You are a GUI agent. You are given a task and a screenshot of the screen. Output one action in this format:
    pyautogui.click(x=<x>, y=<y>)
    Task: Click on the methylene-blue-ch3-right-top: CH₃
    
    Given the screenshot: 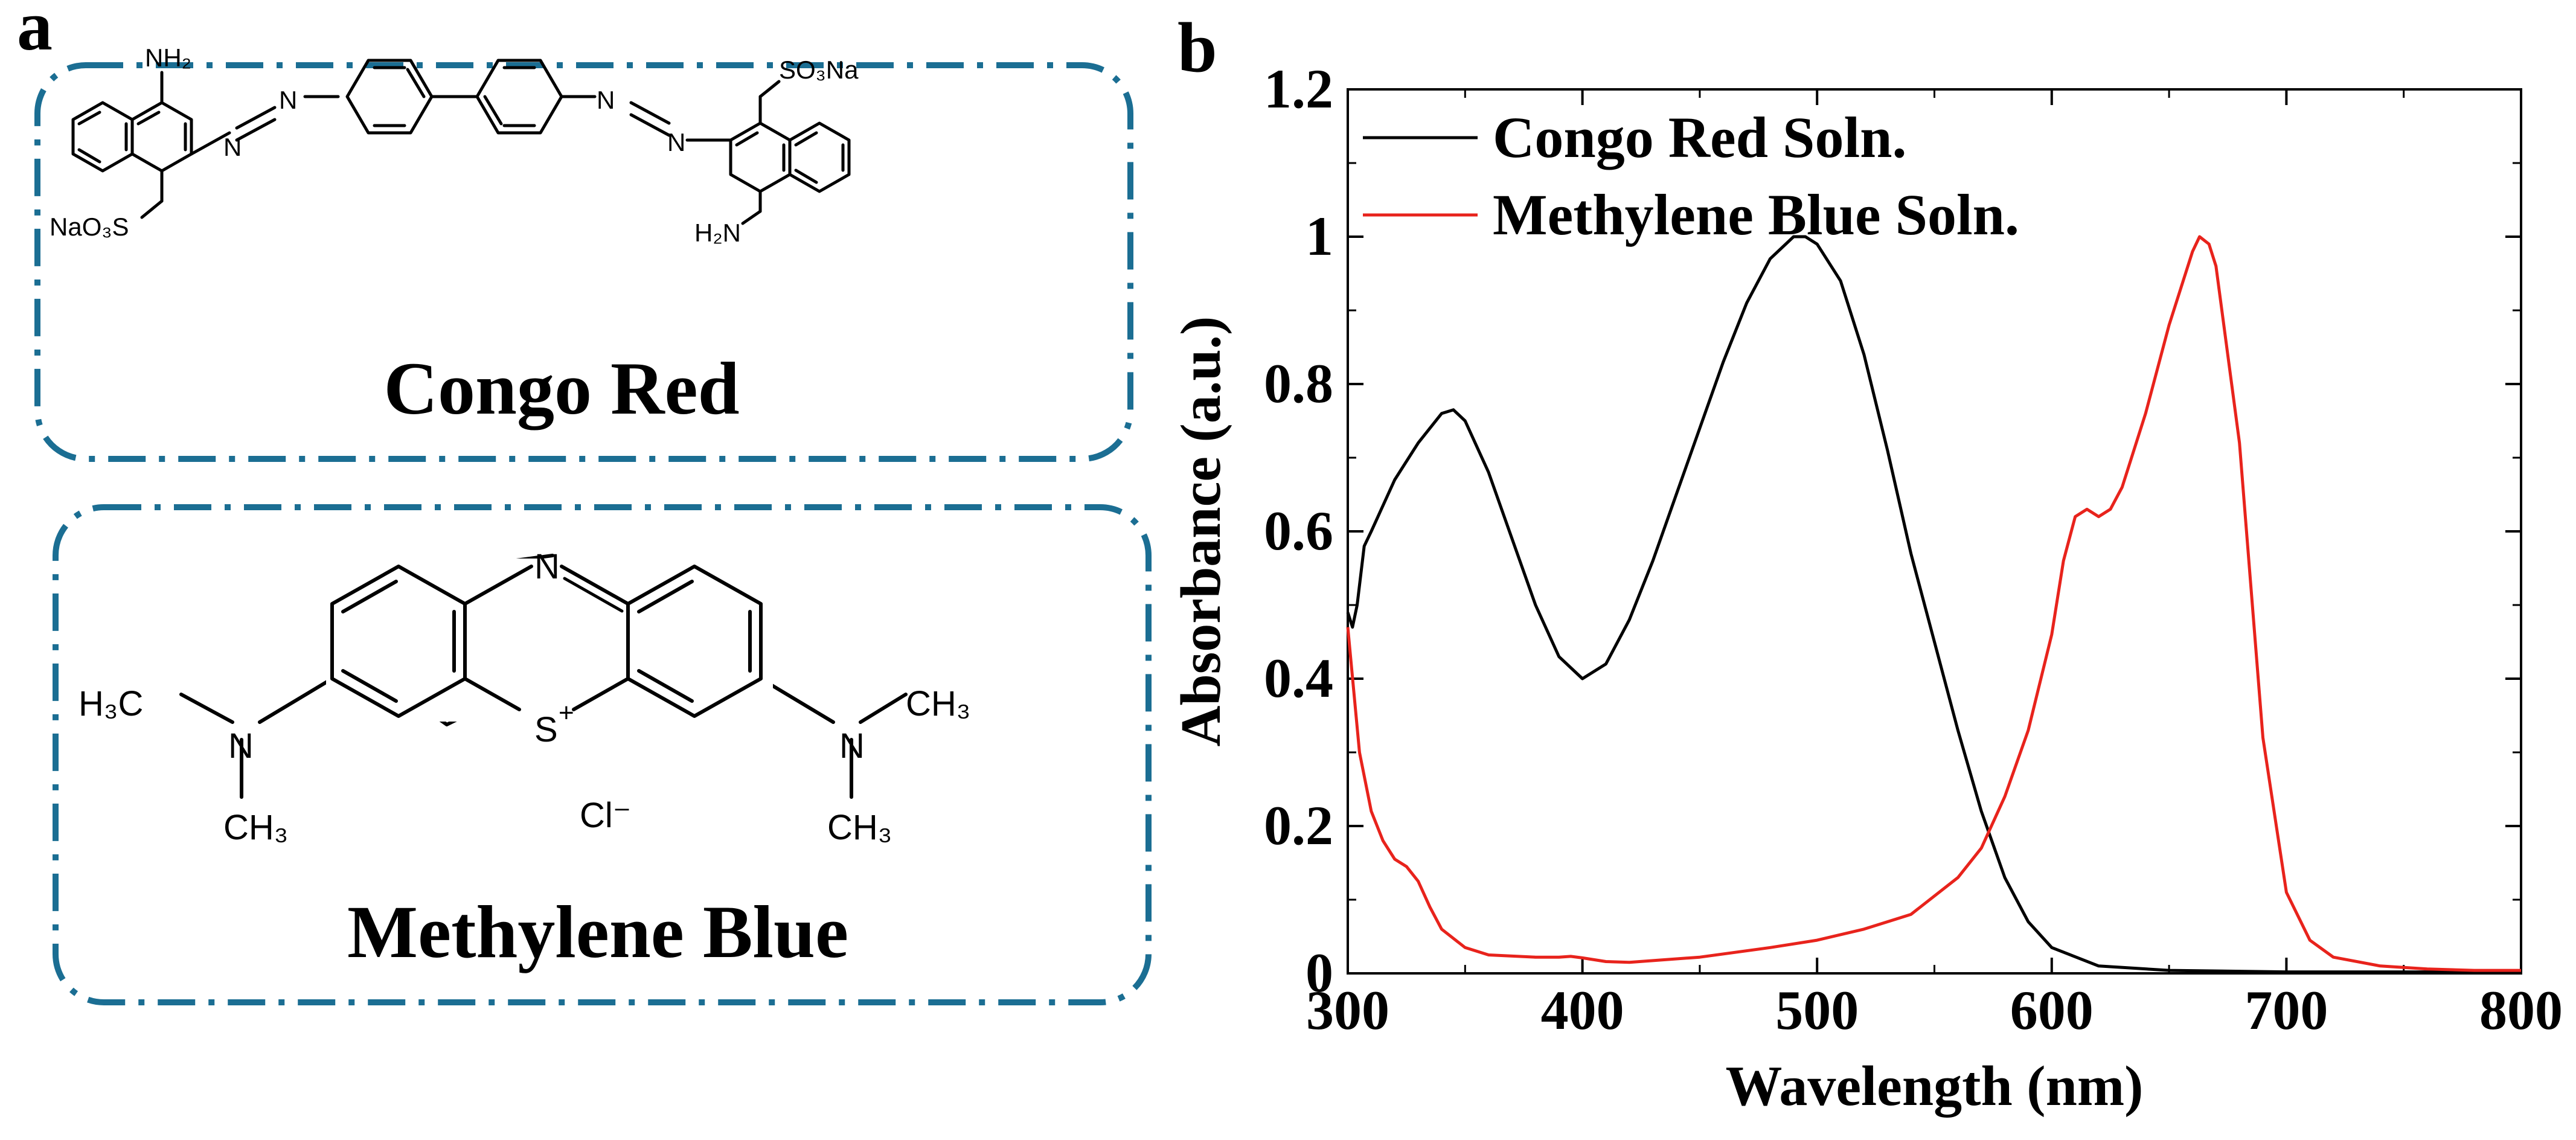 What is the action you would take?
    pyautogui.click(x=938, y=703)
    